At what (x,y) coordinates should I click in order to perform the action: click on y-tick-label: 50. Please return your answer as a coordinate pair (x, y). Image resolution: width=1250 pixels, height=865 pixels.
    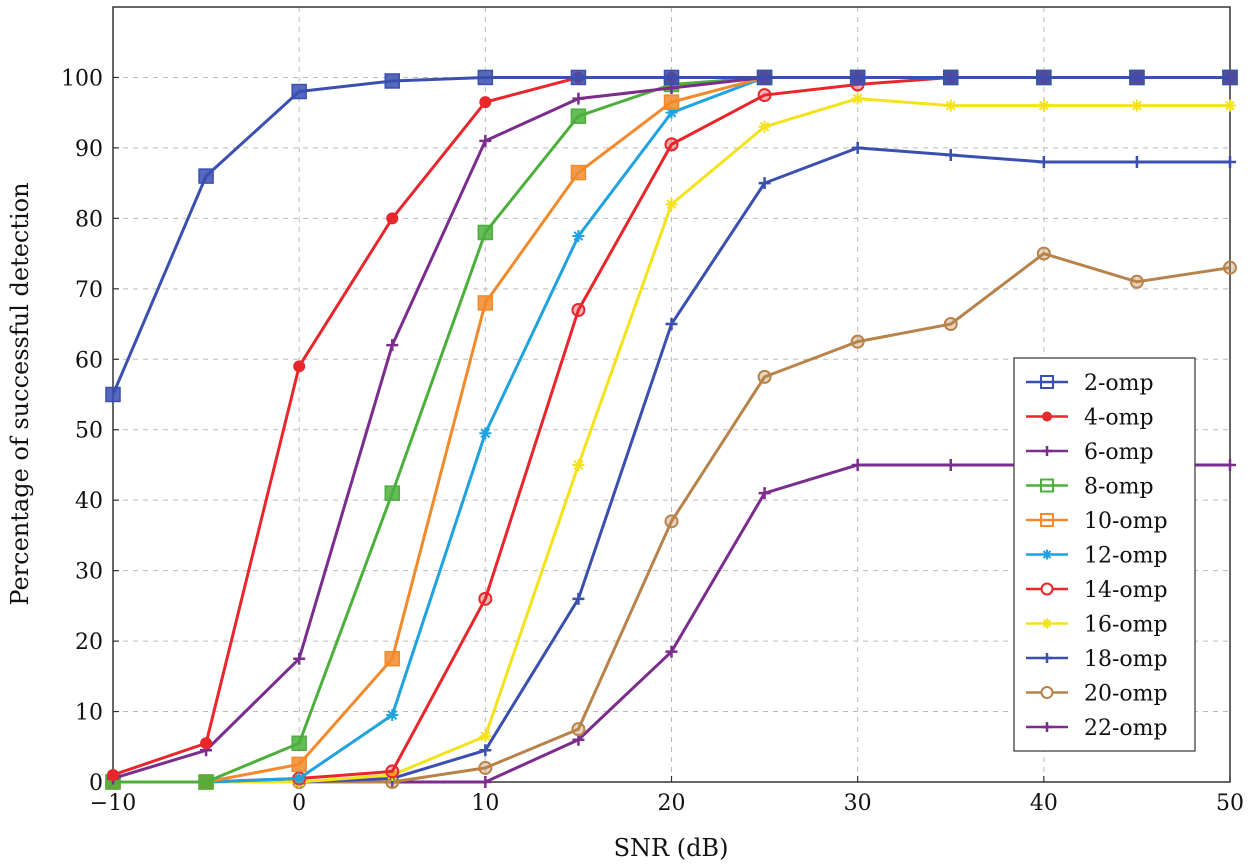
    Looking at the image, I should click on (89, 431).